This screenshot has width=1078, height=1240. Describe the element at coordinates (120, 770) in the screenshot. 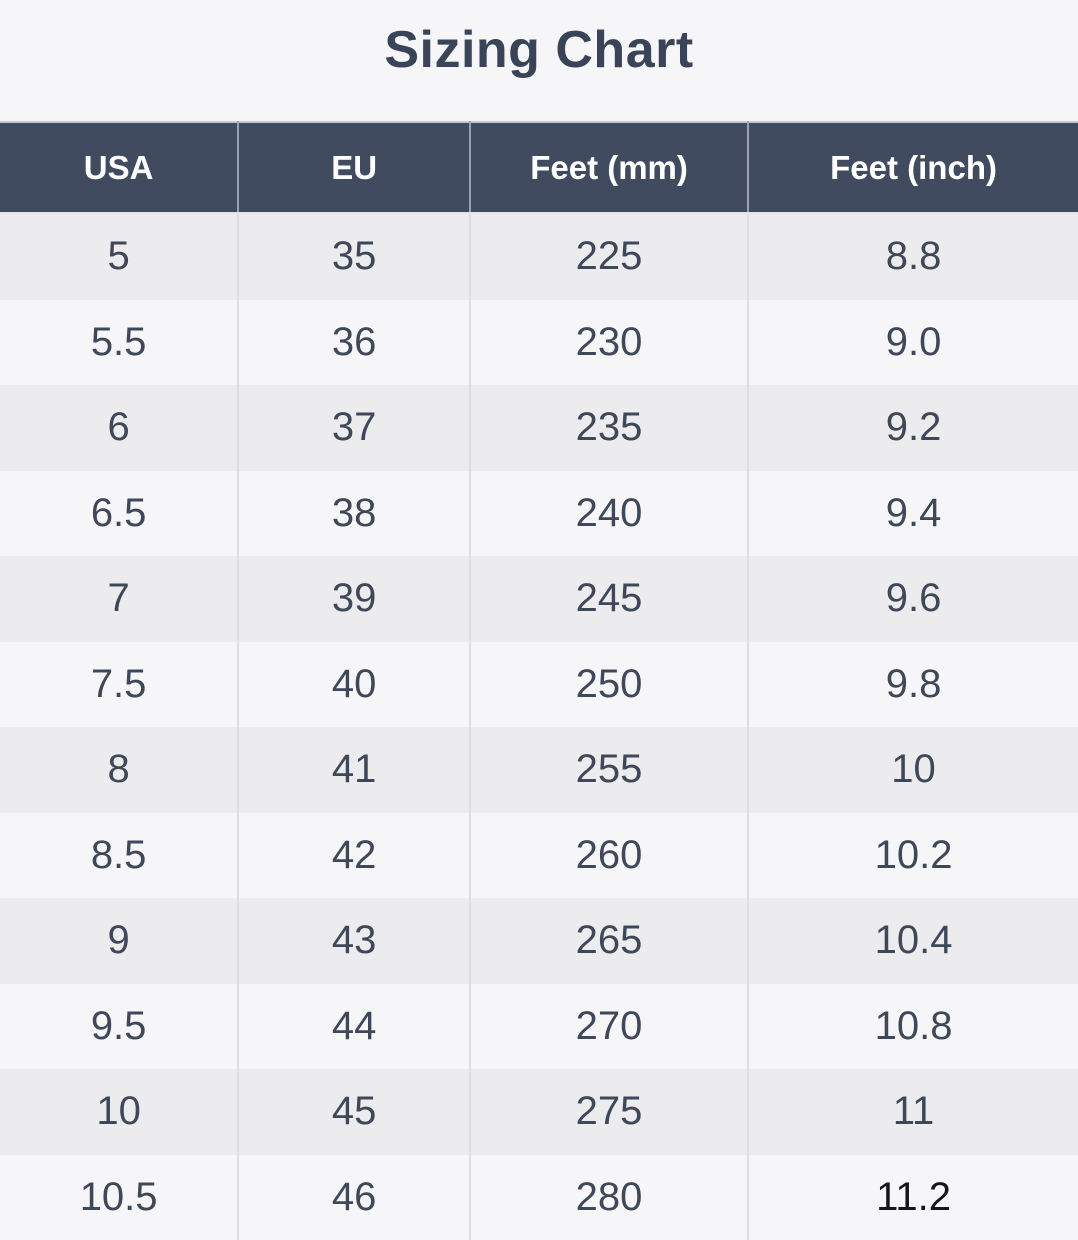

I see `table-cell: 8` at that location.